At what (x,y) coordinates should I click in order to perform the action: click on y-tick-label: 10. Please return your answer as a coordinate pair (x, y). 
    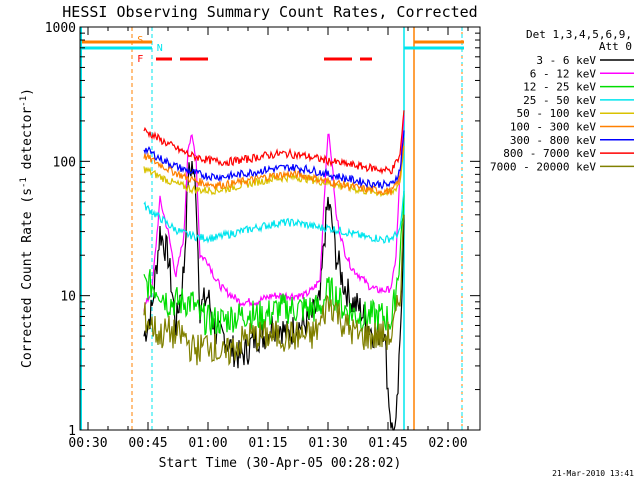
    Looking at the image, I should click on (68, 297).